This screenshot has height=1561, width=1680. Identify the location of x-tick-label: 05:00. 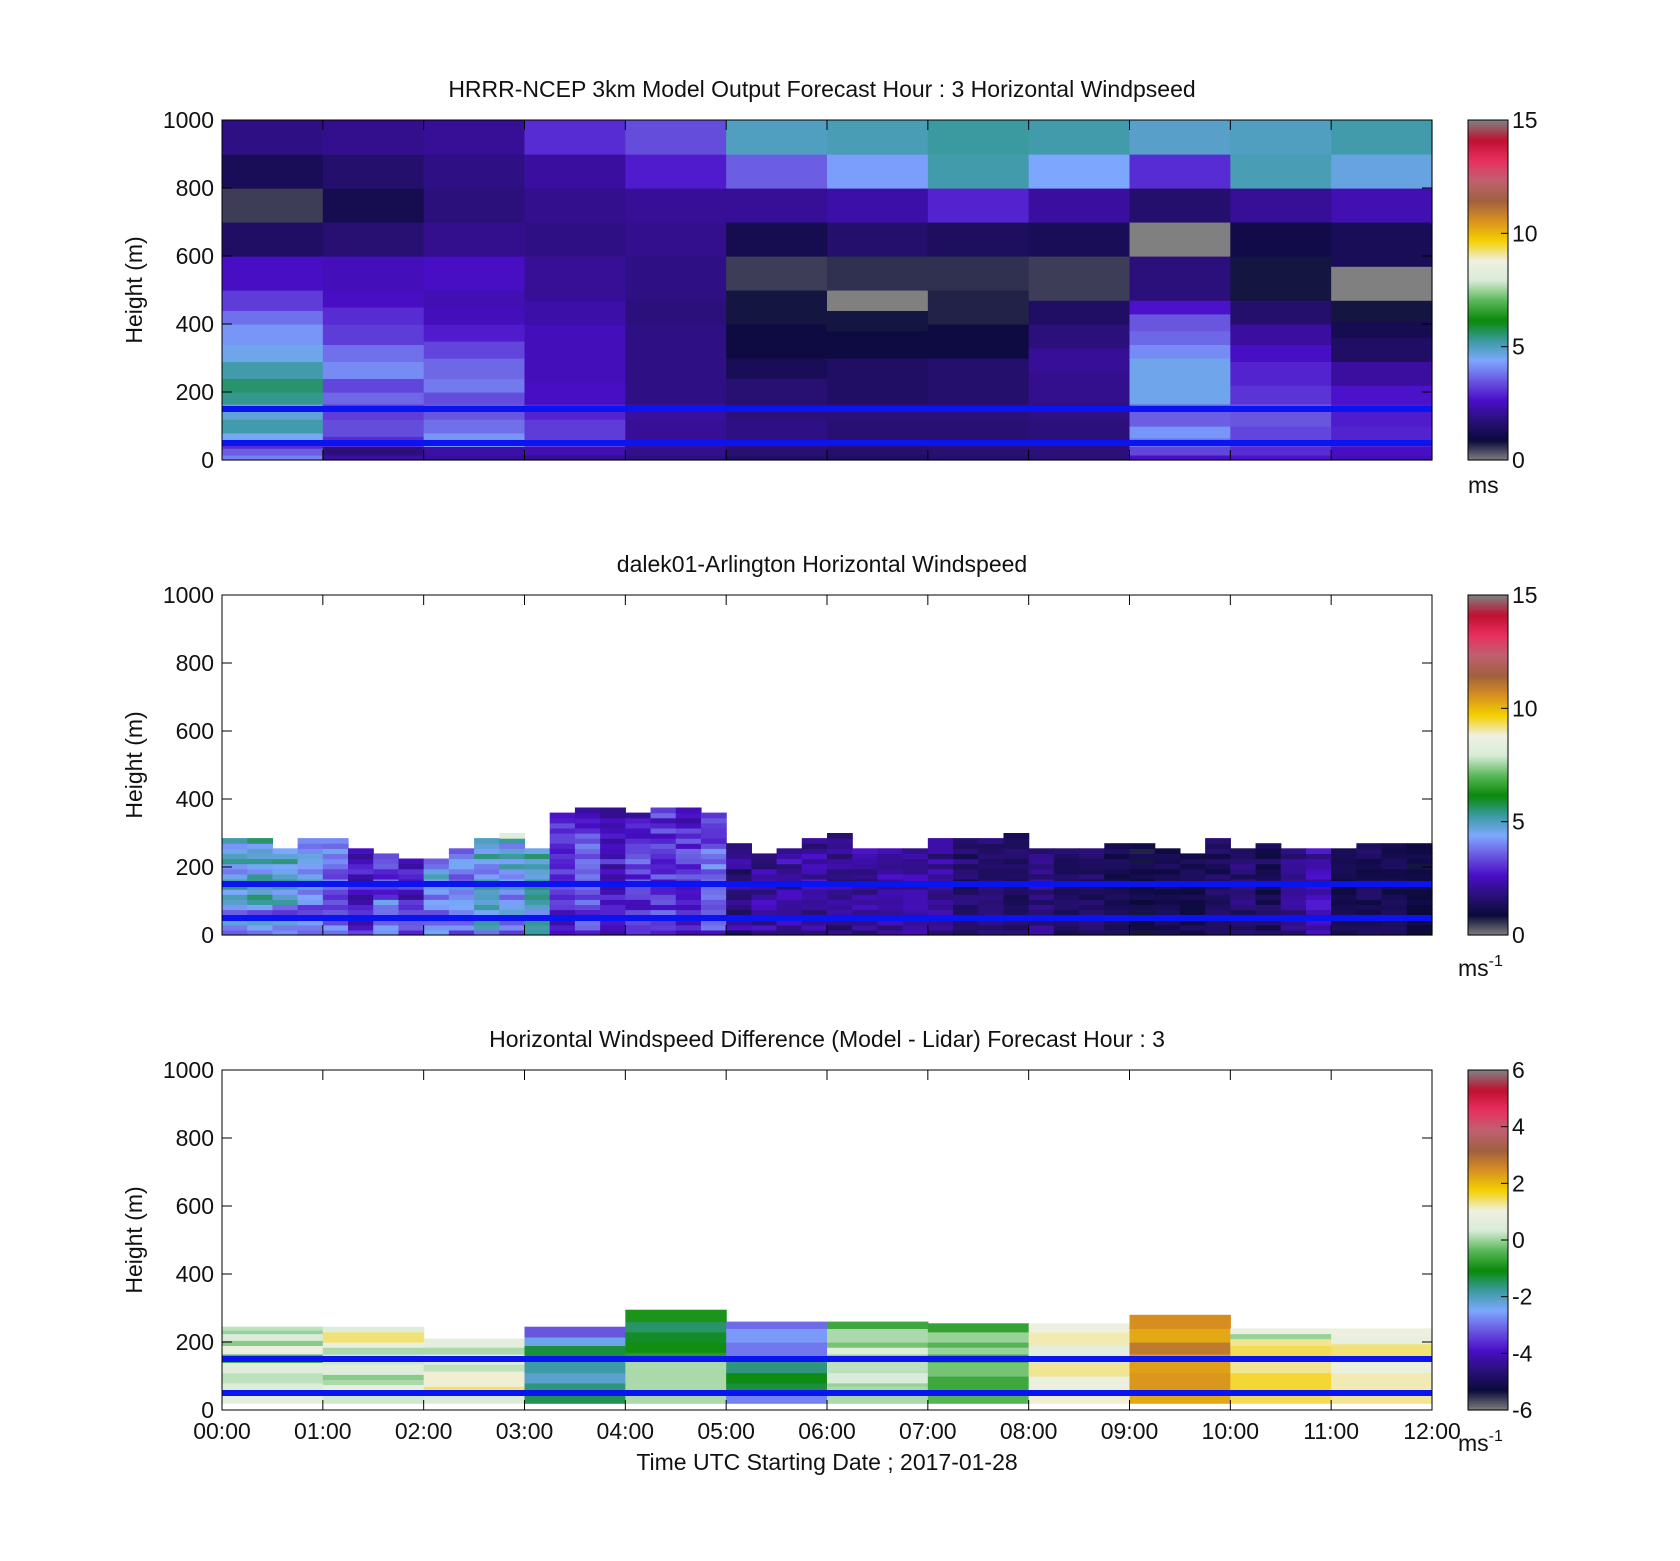
(726, 1431).